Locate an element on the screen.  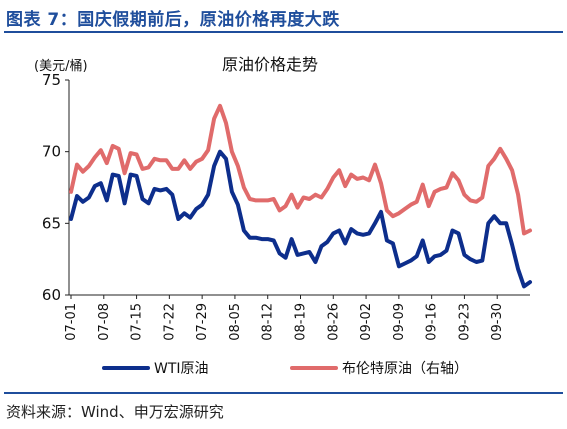
x-tick-label: 09-02 is located at coordinates (366, 322).